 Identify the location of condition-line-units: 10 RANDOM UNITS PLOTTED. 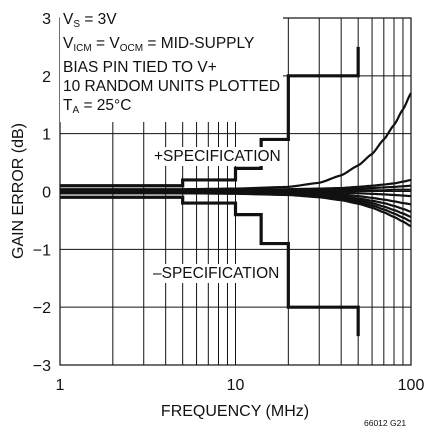
(172, 86).